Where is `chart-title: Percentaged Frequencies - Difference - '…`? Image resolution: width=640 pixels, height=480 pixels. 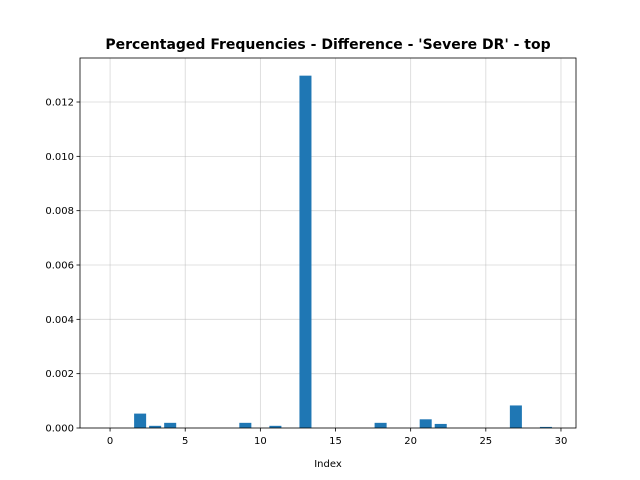
chart-title: Percentaged Frequencies - Difference - '… is located at coordinates (327, 45).